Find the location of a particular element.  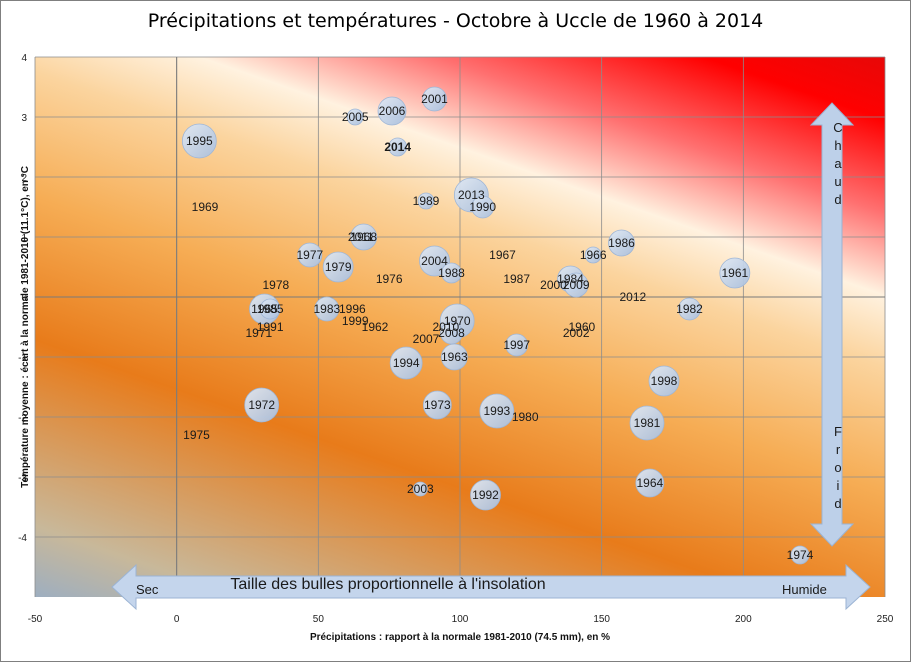

bubble-label: 1967 is located at coordinates (502, 255).